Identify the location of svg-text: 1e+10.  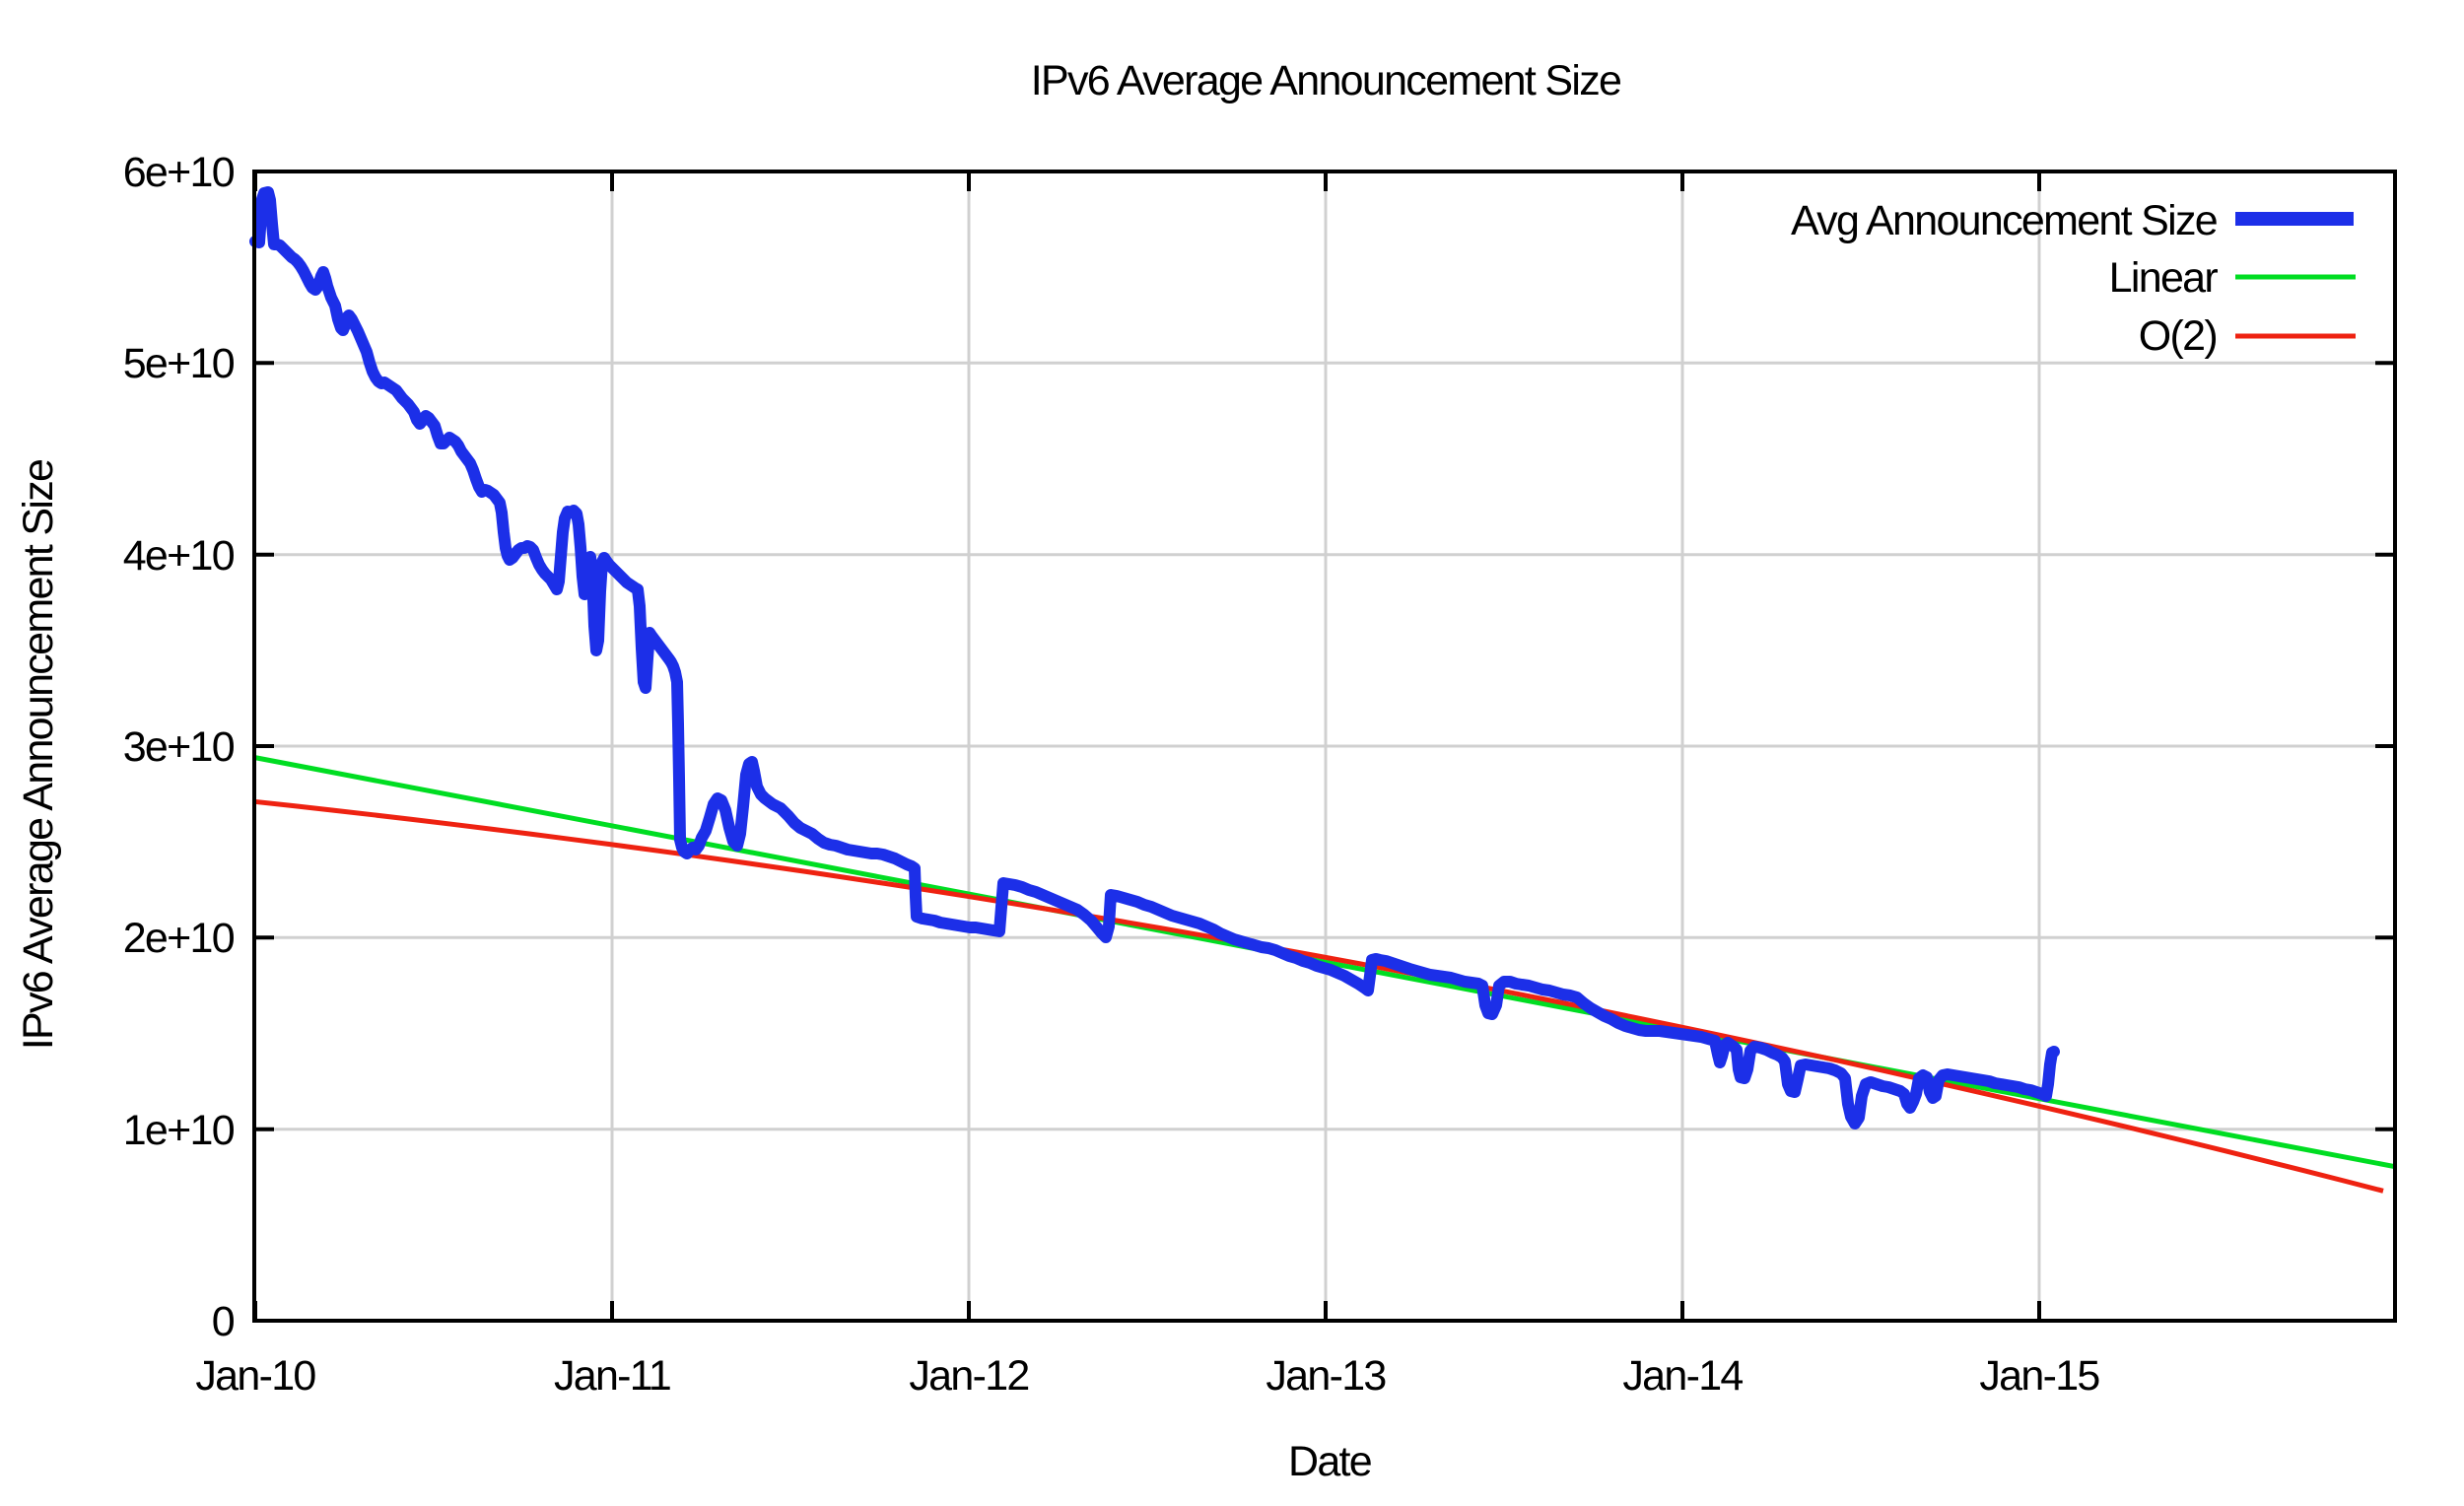
(179, 1130).